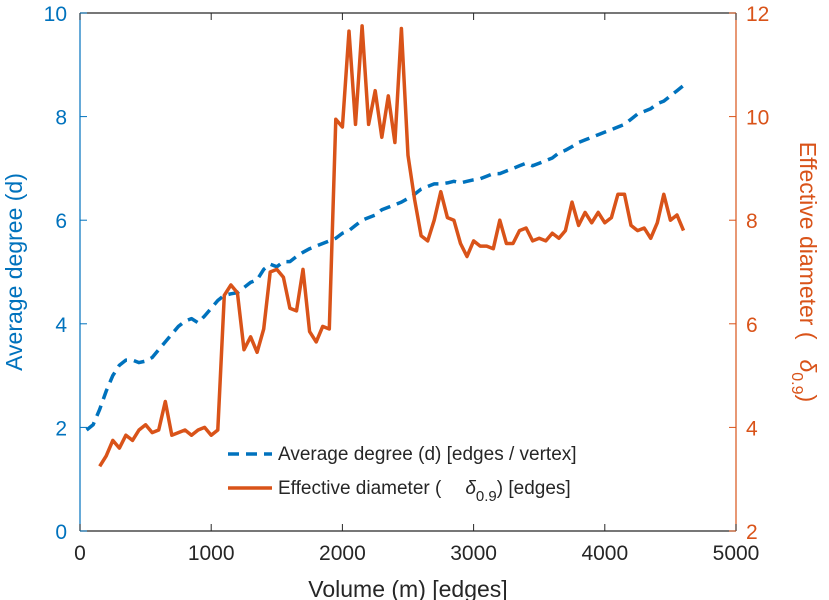 This screenshot has height=600, width=829. What do you see at coordinates (752, 325) in the screenshot?
I see `right-y-tick-label: 6` at bounding box center [752, 325].